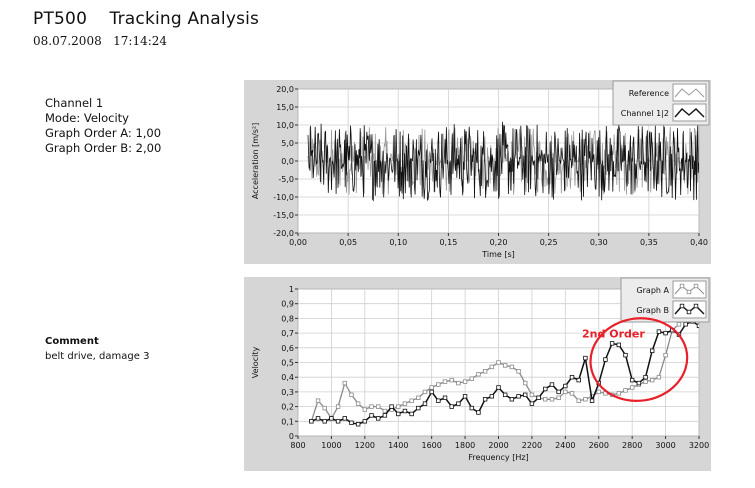  What do you see at coordinates (331, 445) in the screenshot?
I see `x-tick-label: 1000` at bounding box center [331, 445].